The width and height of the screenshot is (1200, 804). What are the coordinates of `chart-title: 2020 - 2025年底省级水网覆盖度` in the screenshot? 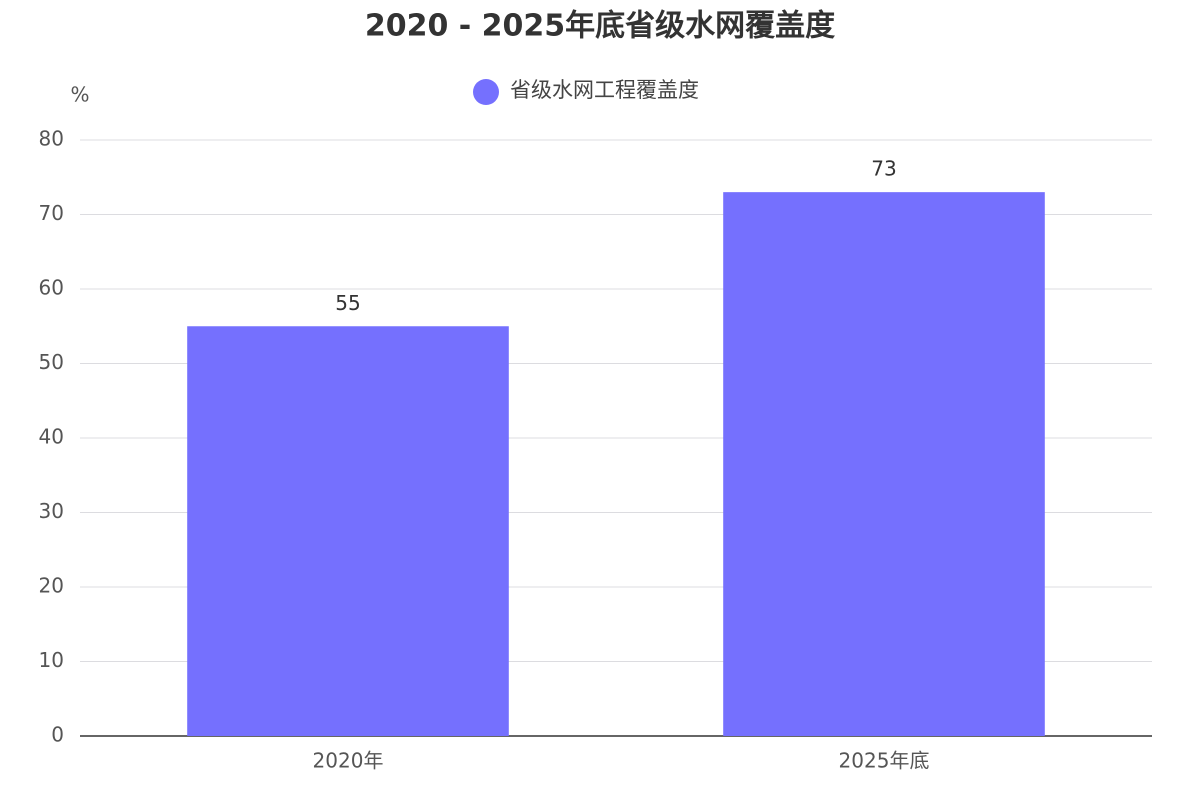 It's located at (600, 26).